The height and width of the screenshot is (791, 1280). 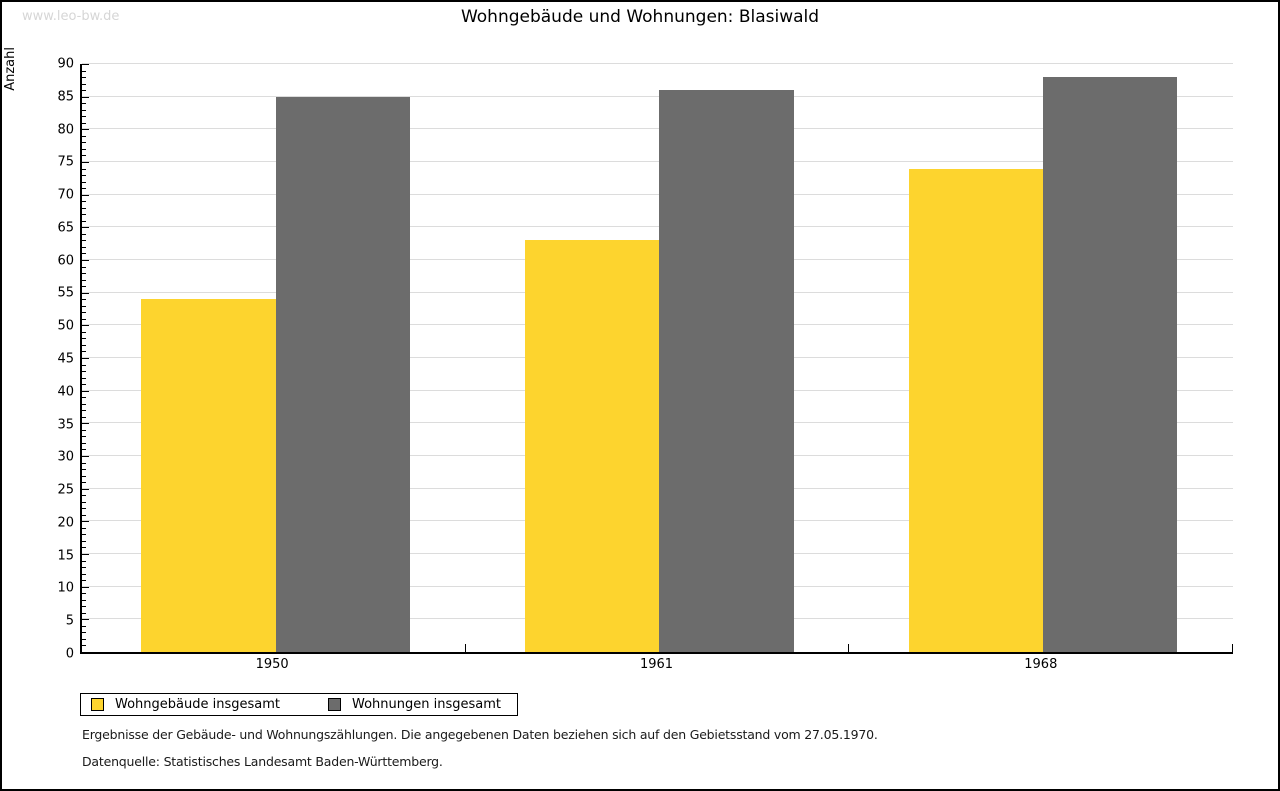 What do you see at coordinates (334, 704) in the screenshot?
I see `legend-swatch-gray` at bounding box center [334, 704].